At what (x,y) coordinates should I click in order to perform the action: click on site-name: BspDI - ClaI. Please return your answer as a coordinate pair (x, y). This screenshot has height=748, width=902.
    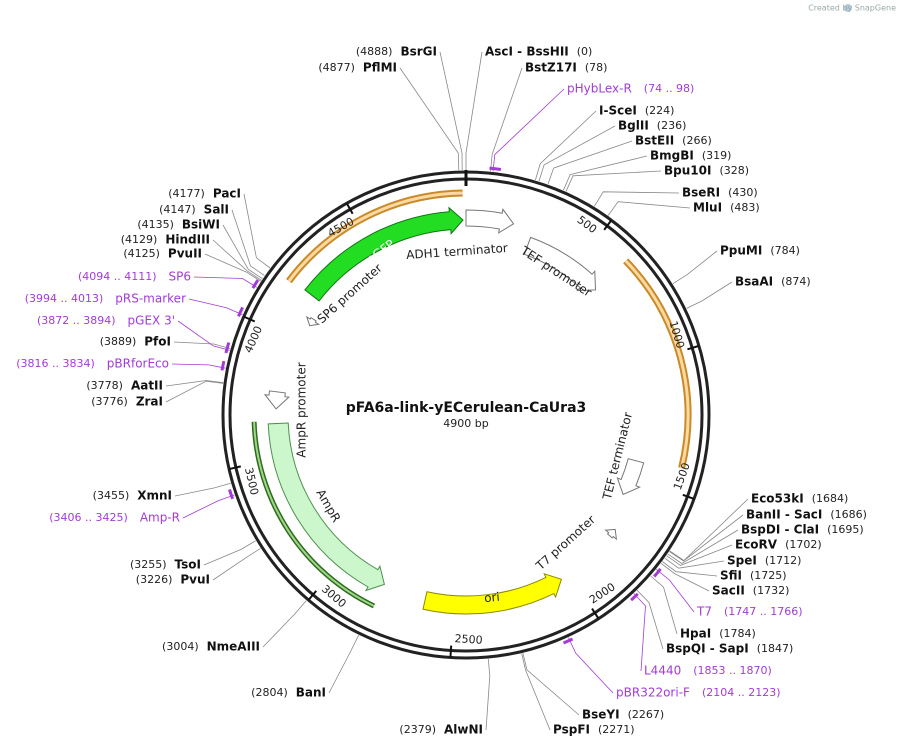
    Looking at the image, I should click on (780, 530).